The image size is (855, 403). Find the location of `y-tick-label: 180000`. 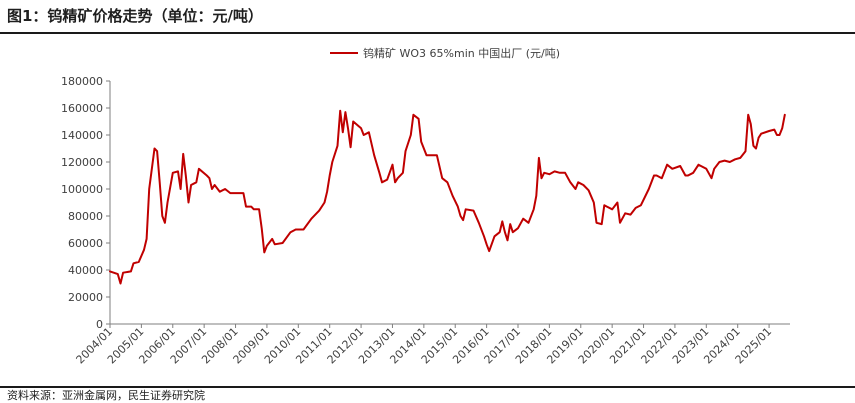

y-tick-label: 180000 is located at coordinates (82, 81).